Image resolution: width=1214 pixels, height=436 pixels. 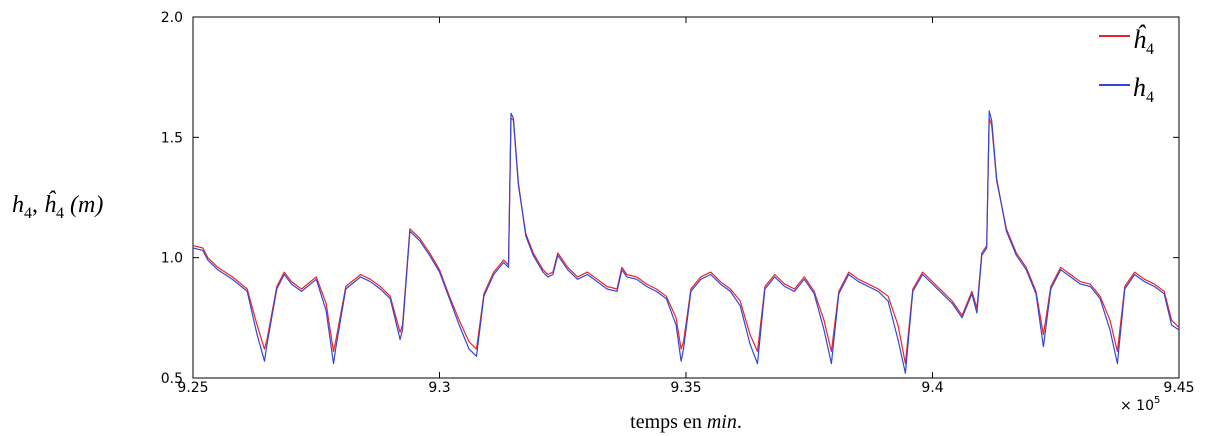 What do you see at coordinates (439, 388) in the screenshot?
I see `x-tick-label: 9.3` at bounding box center [439, 388].